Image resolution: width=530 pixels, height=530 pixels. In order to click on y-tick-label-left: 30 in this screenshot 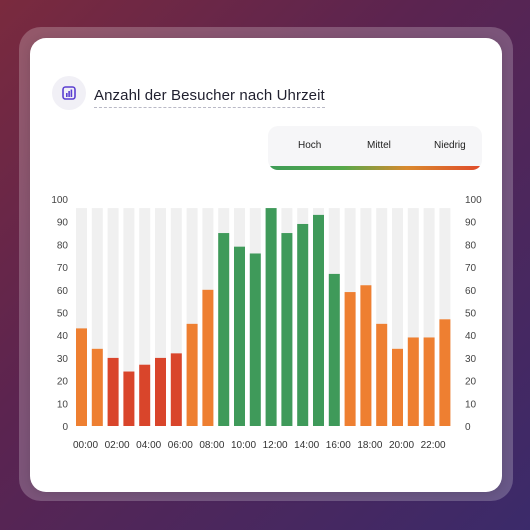, I will do `click(63, 359)`.